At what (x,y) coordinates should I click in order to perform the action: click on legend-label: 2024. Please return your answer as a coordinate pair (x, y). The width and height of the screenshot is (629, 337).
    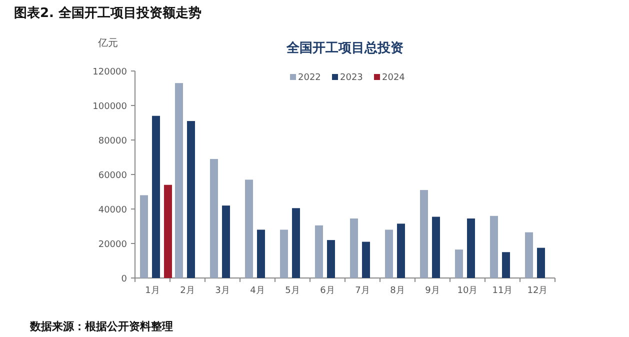
    Looking at the image, I should click on (394, 78).